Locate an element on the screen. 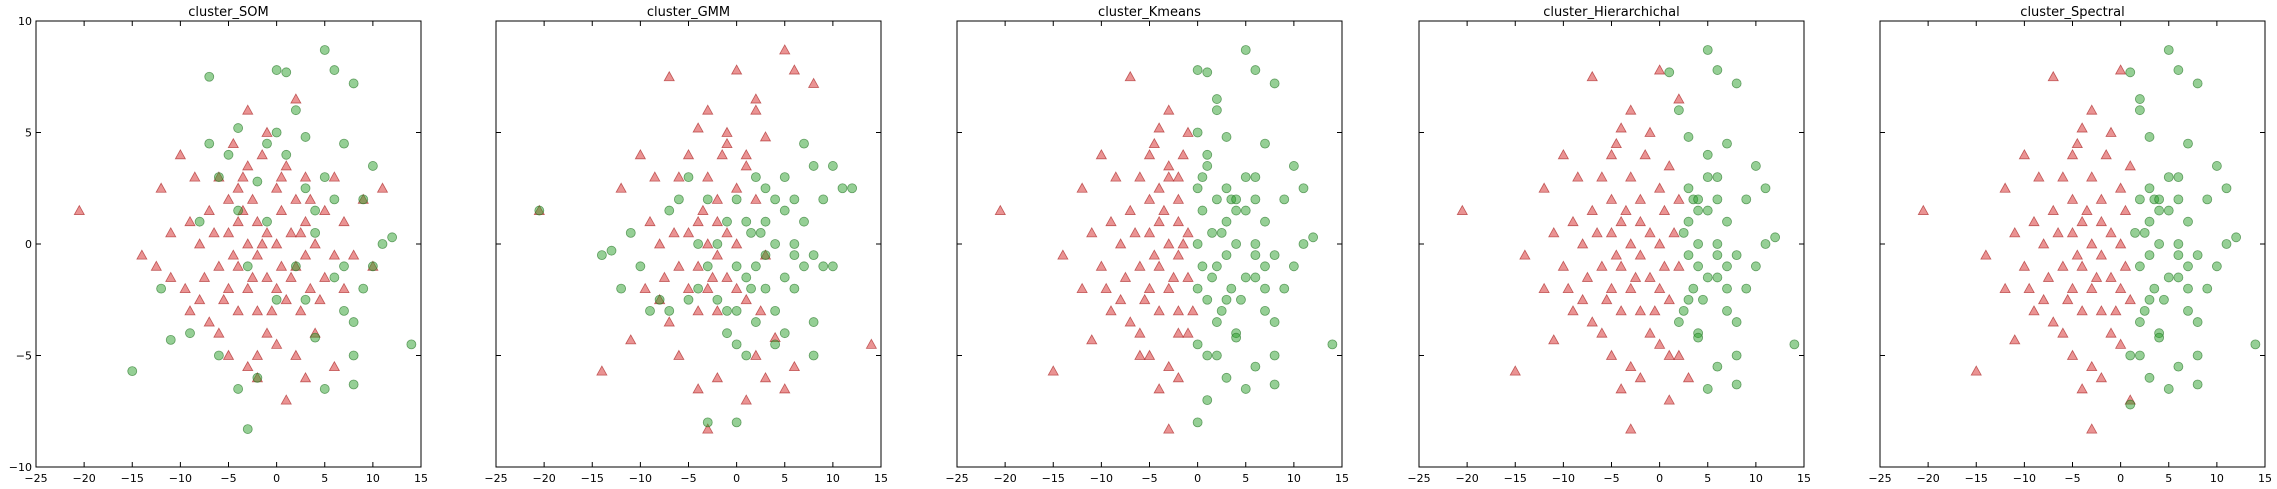 This screenshot has width=2277, height=489. x-tick-label: −20 is located at coordinates (1467, 478).